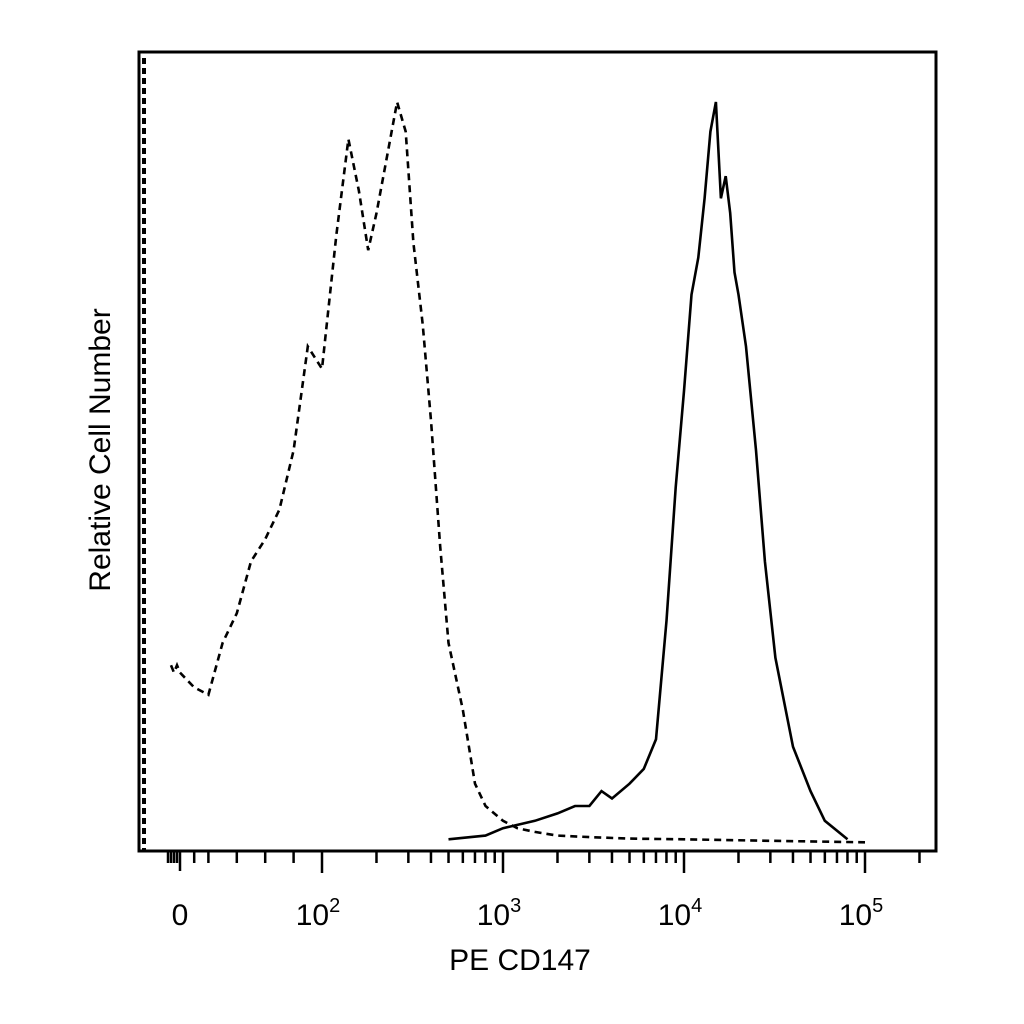 This screenshot has width=1024, height=1024. I want to click on y-axis-title: Relative Cell Number, so click(100, 449).